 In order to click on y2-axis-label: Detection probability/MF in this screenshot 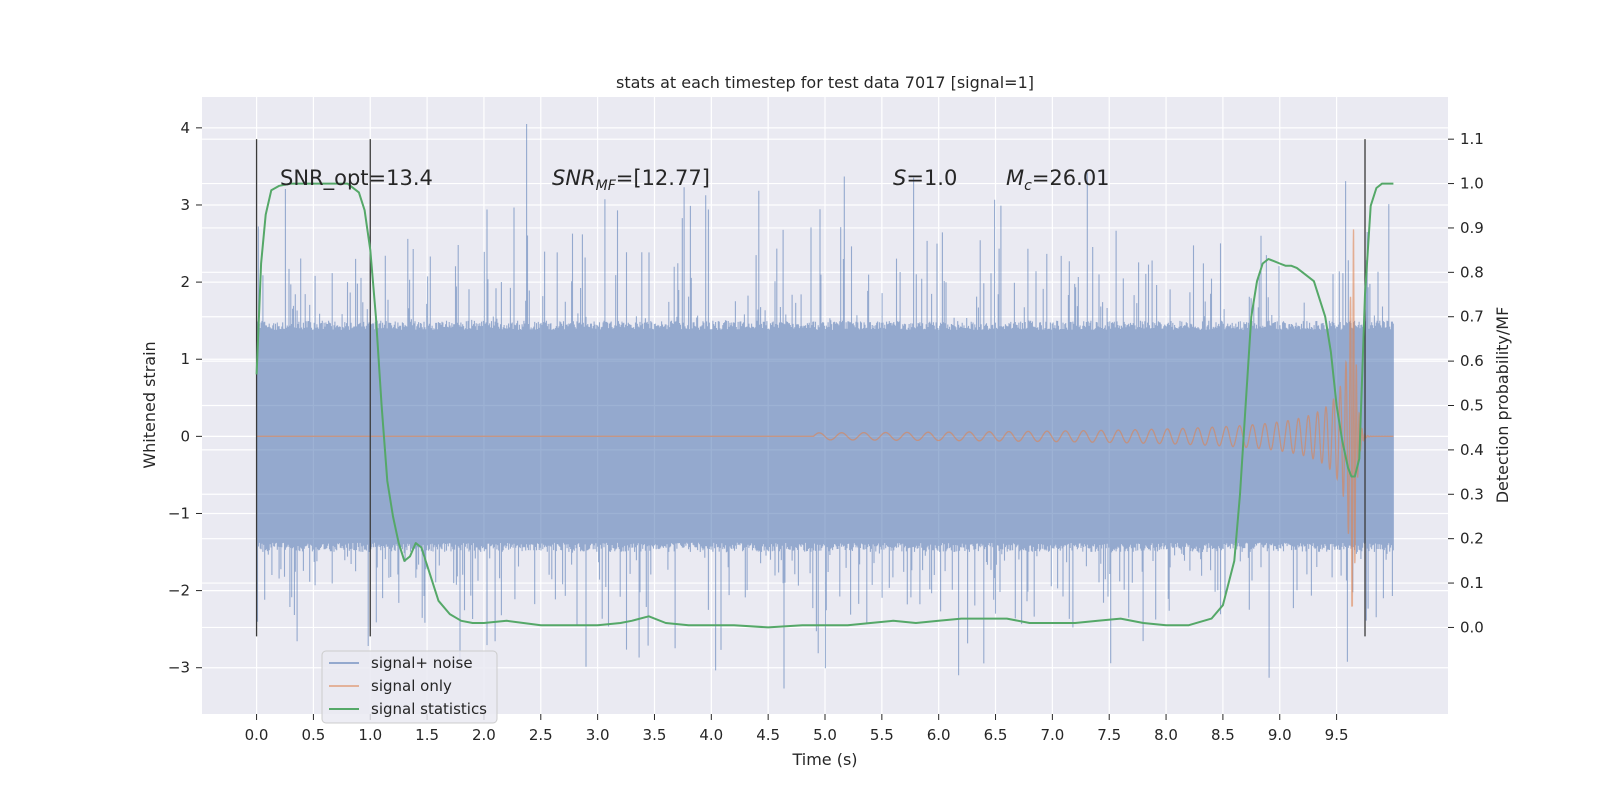, I will do `click(1502, 405)`.